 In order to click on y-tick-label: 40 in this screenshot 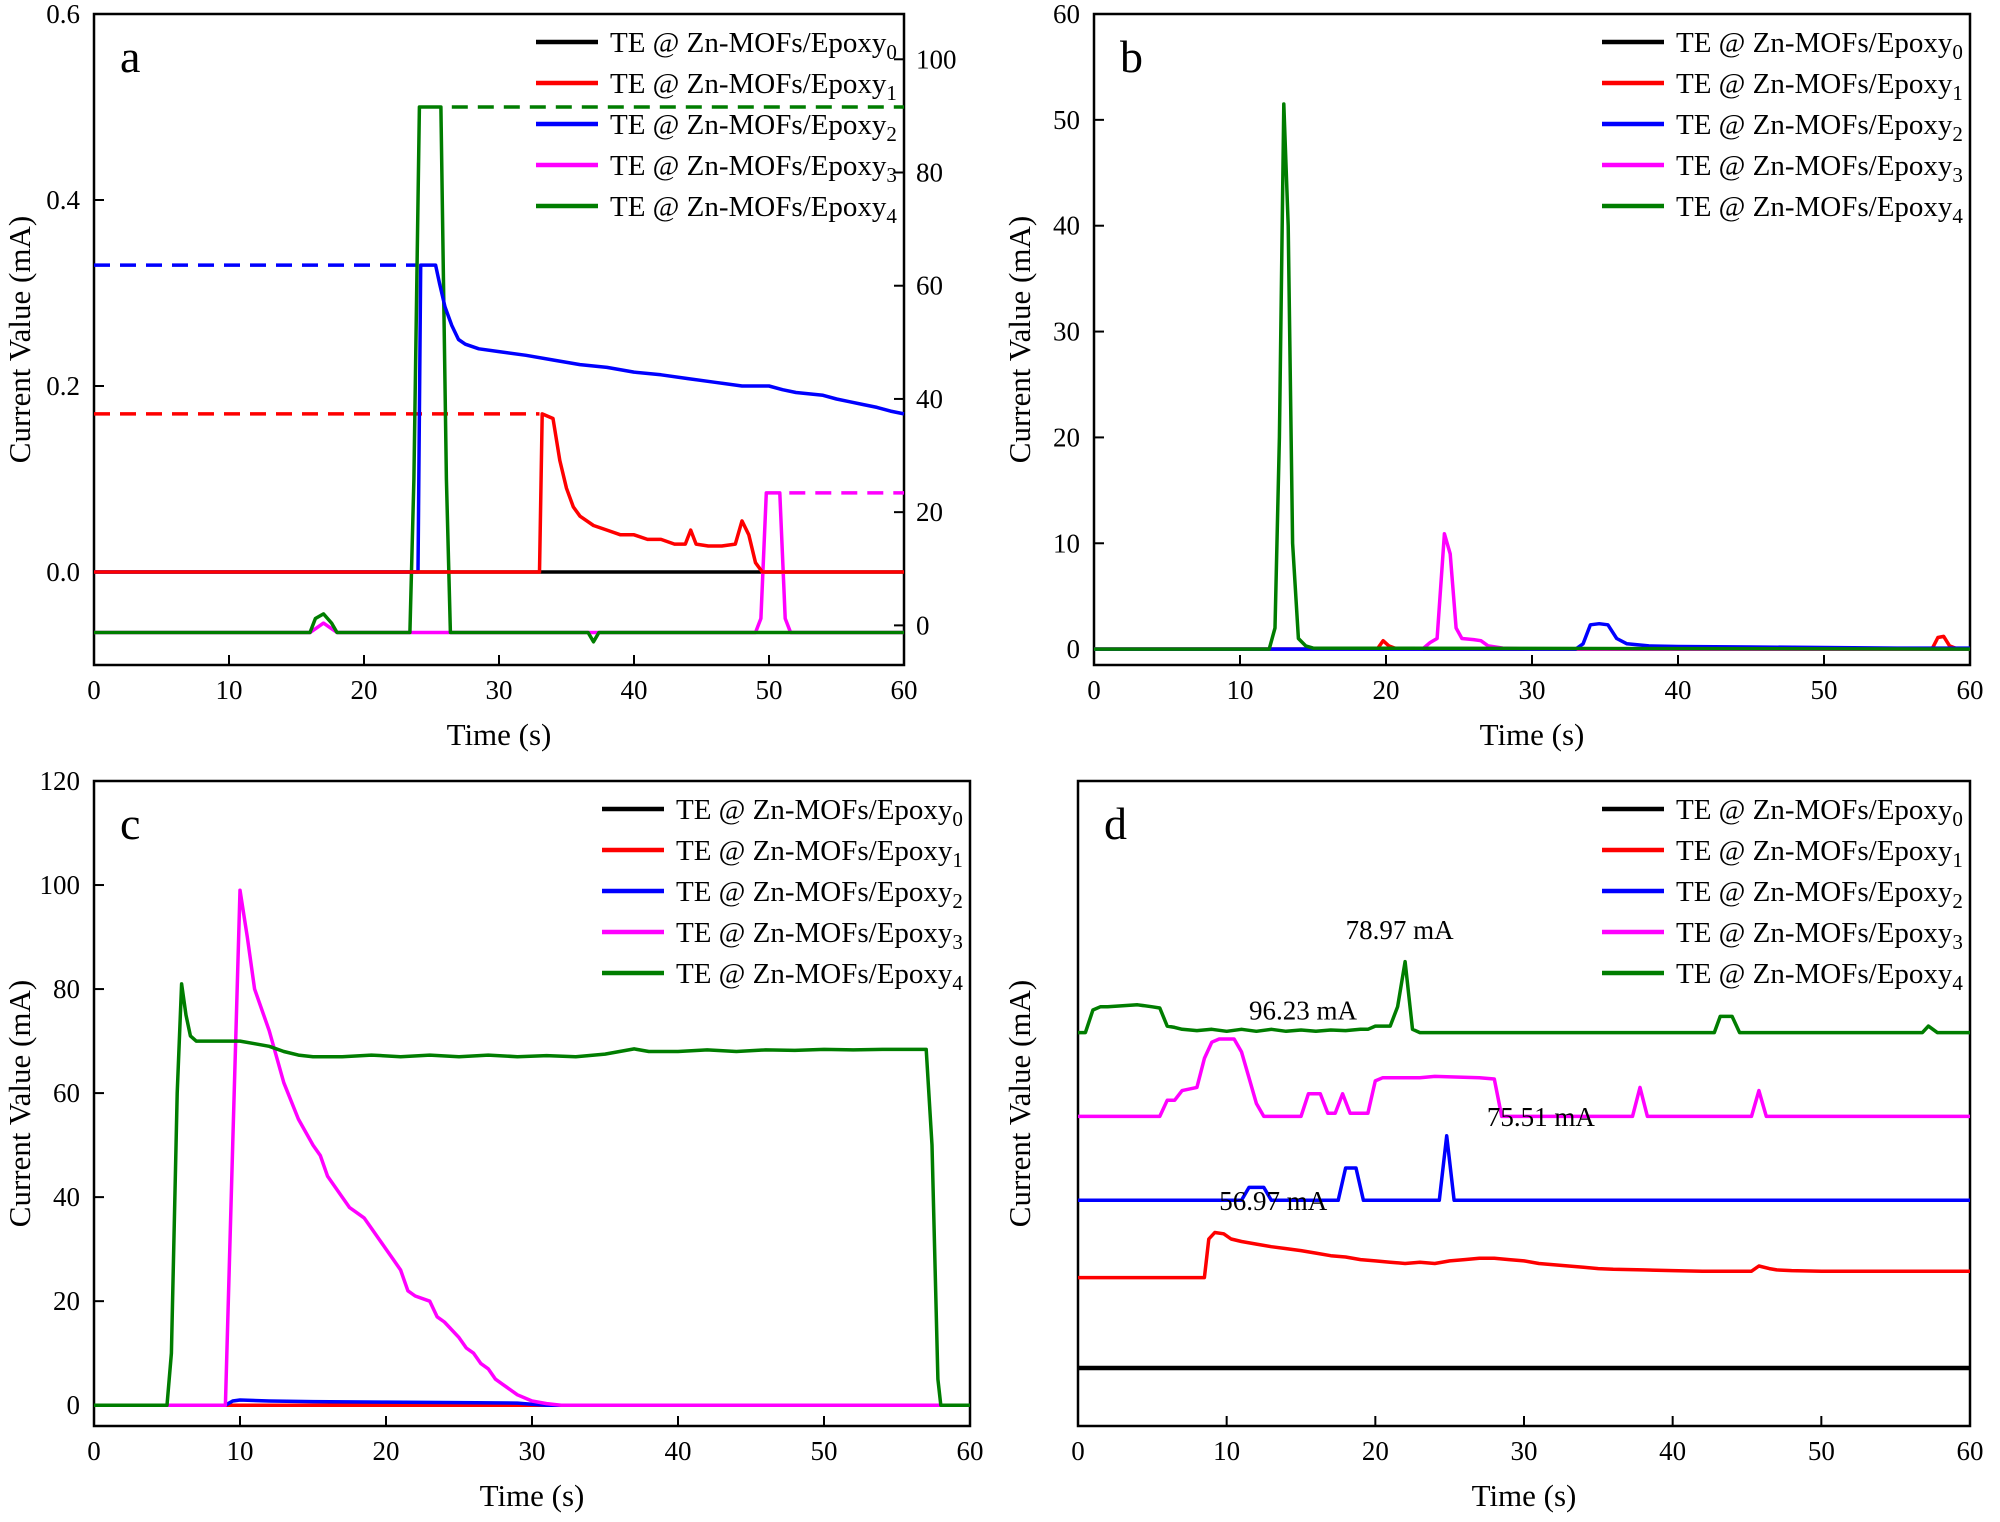, I will do `click(66, 1197)`.